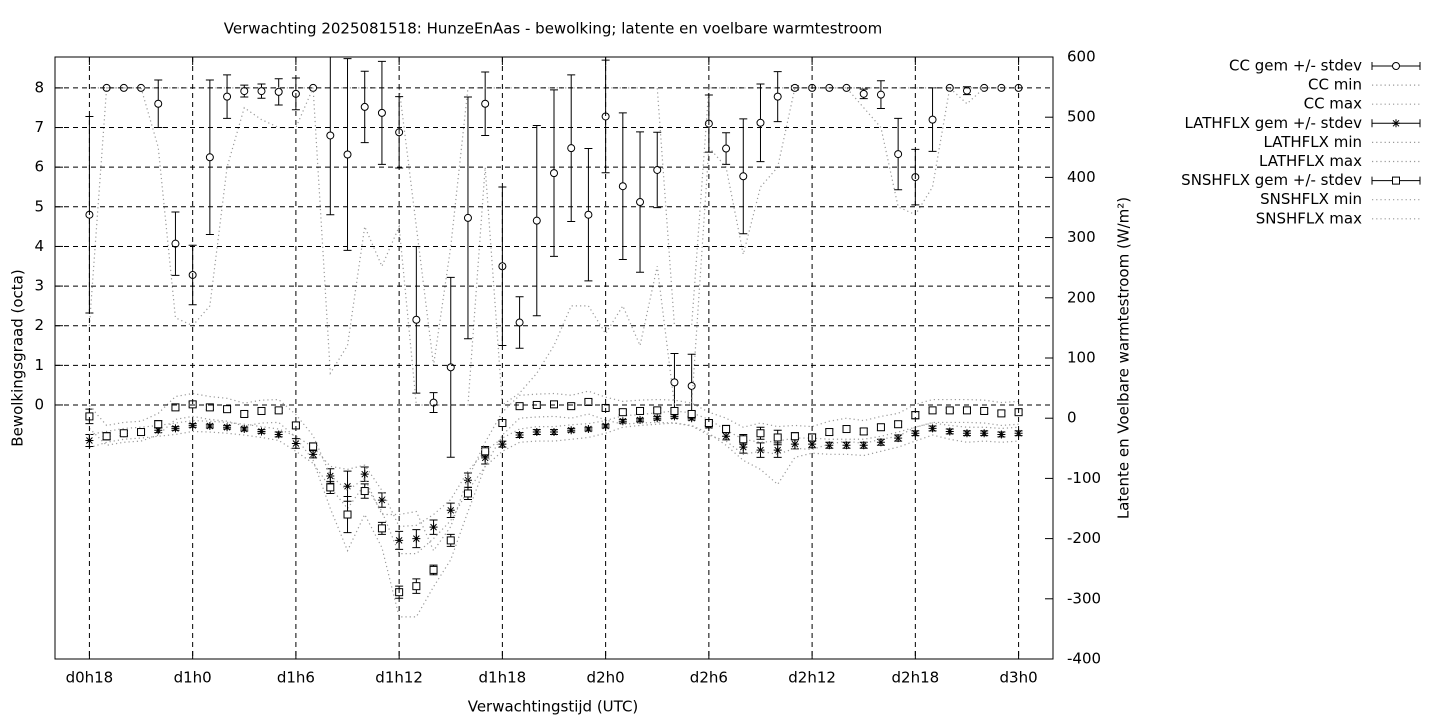 The width and height of the screenshot is (1440, 720). What do you see at coordinates (606, 678) in the screenshot?
I see `x-tick-label: d2h0` at bounding box center [606, 678].